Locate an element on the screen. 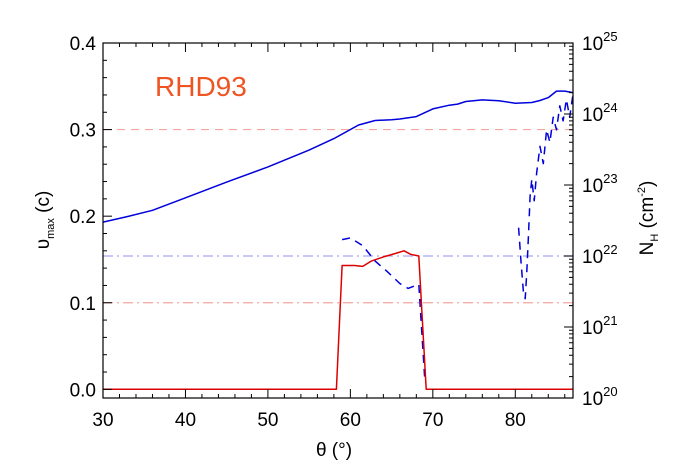 Image resolution: width=687 pixels, height=468 pixels. x-tick-label: 30 is located at coordinates (102, 420).